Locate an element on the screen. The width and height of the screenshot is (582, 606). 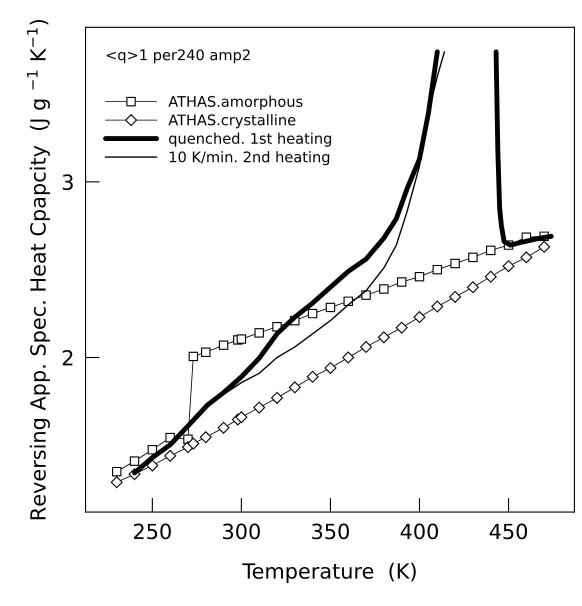
legend-label: 10 K/min. 2nd heating is located at coordinates (250, 158).